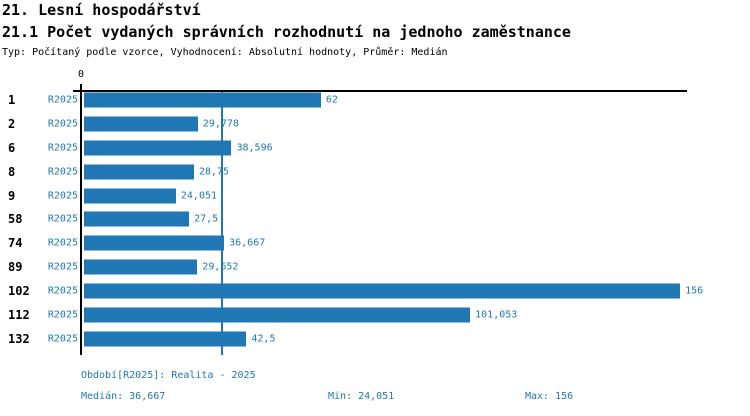 The height and width of the screenshot is (416, 750). Describe the element at coordinates (81, 74) in the screenshot. I see `x-axis-zero-label: 0` at that location.